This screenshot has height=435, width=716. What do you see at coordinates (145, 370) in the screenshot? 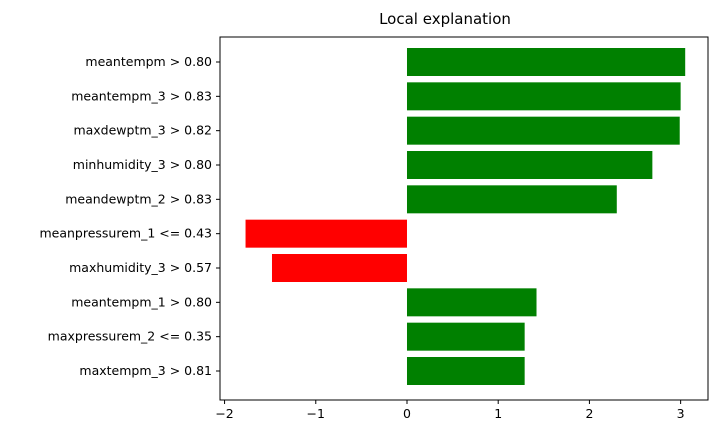
I see `y-tick-label: maxtempm_3 > 0.81` at bounding box center [145, 370].